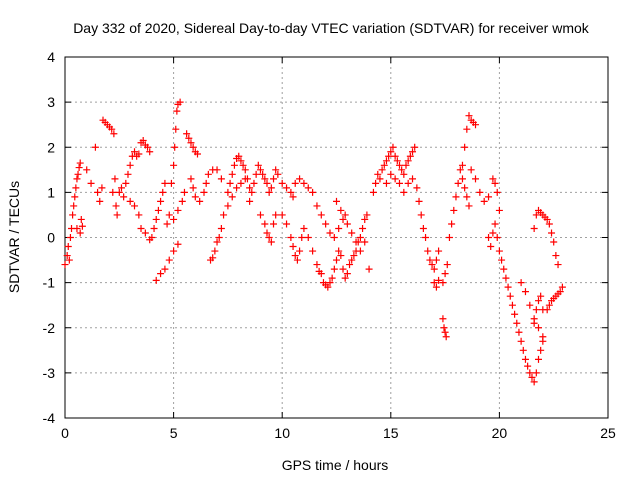  What do you see at coordinates (500, 433) in the screenshot?
I see `x-tick-label: 20` at bounding box center [500, 433].